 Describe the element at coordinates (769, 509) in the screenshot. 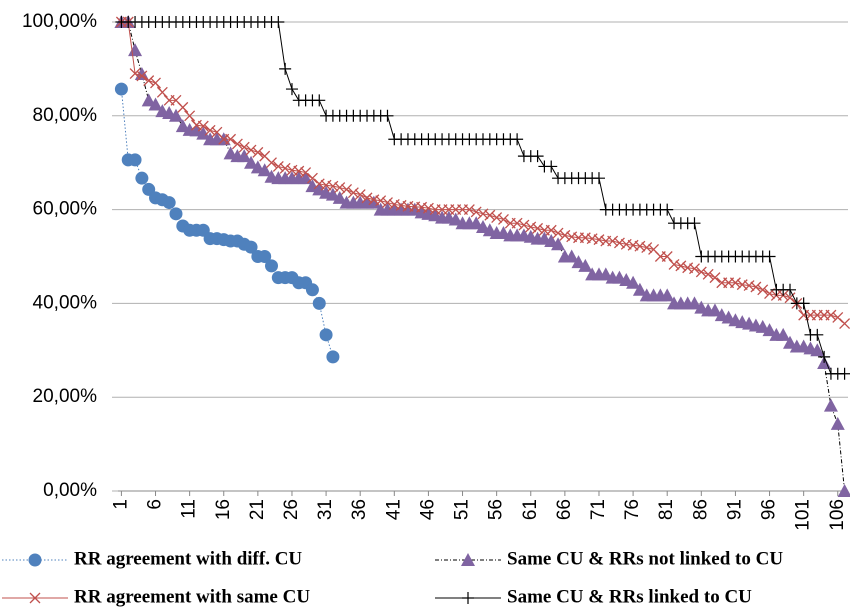

I see `x-tick-label: 96` at that location.